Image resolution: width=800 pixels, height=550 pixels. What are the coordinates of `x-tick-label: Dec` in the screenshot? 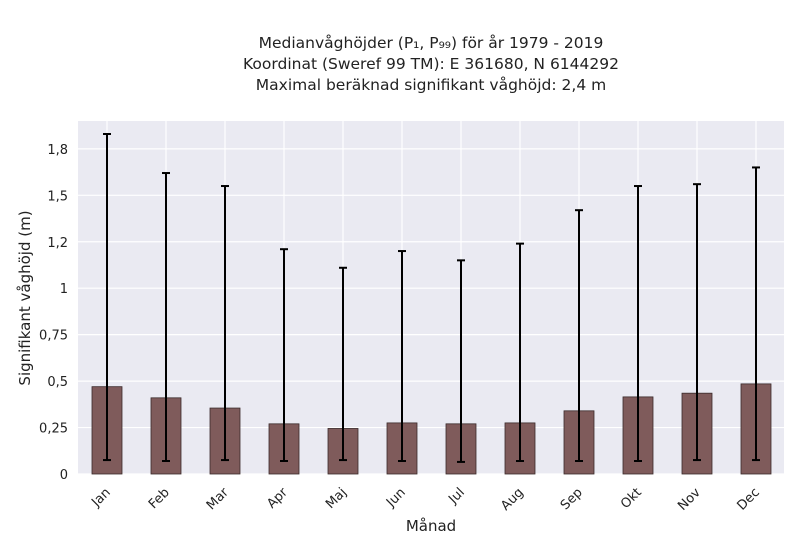 It's located at (748, 499).